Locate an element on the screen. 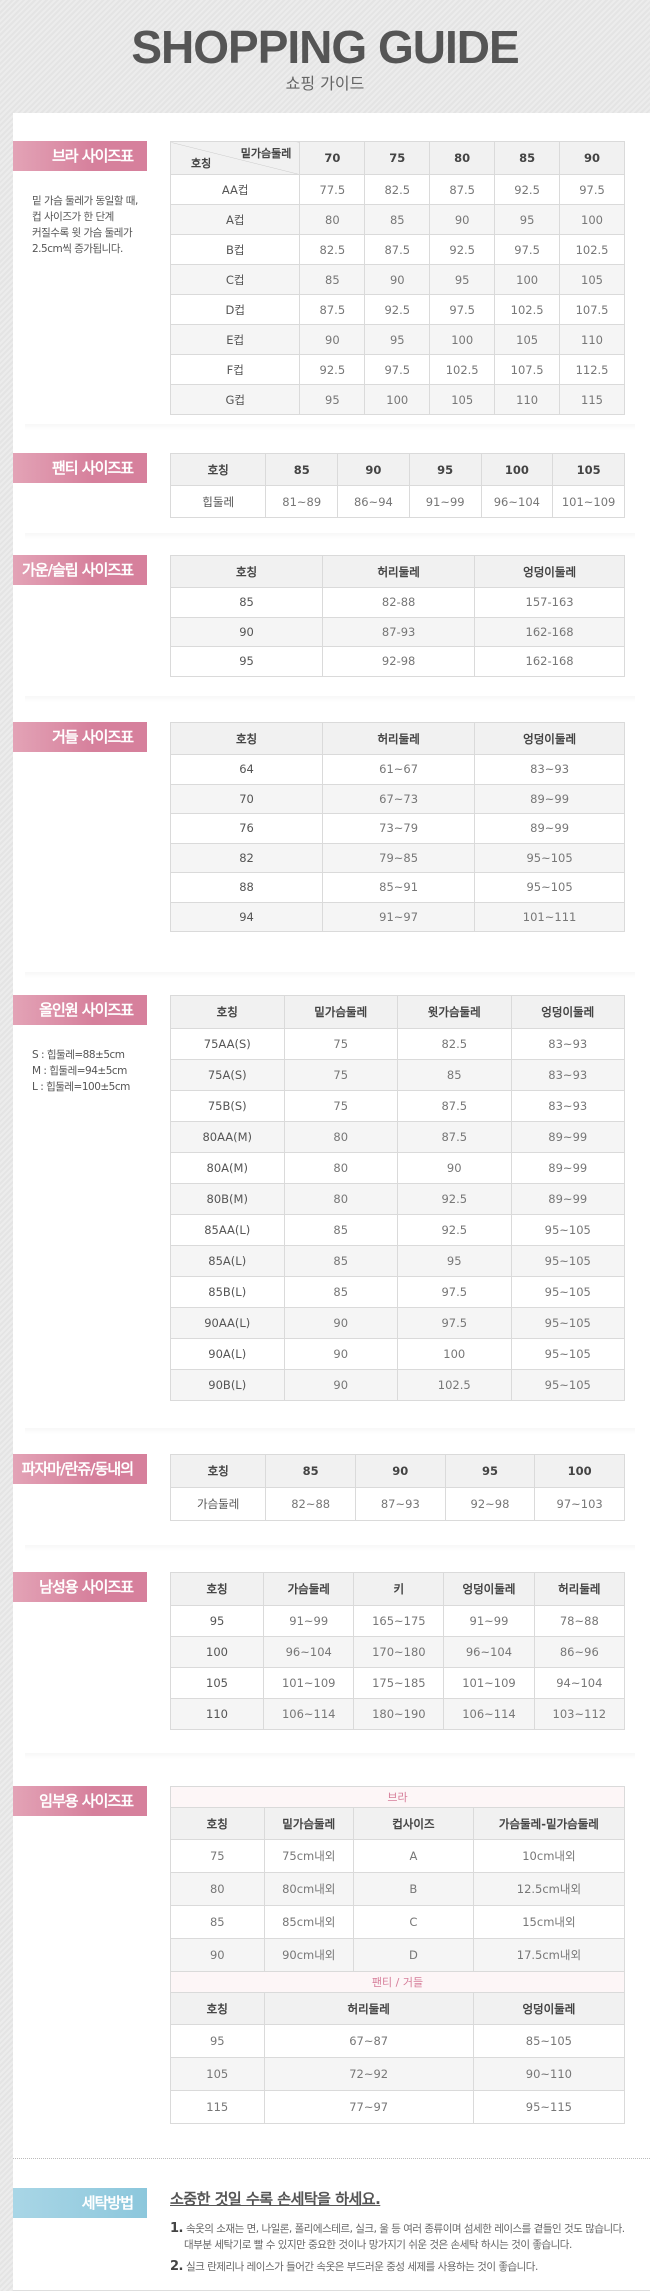 The height and width of the screenshot is (2291, 650). note-line: S : 힙둘레=88±5cm is located at coordinates (78, 1055).